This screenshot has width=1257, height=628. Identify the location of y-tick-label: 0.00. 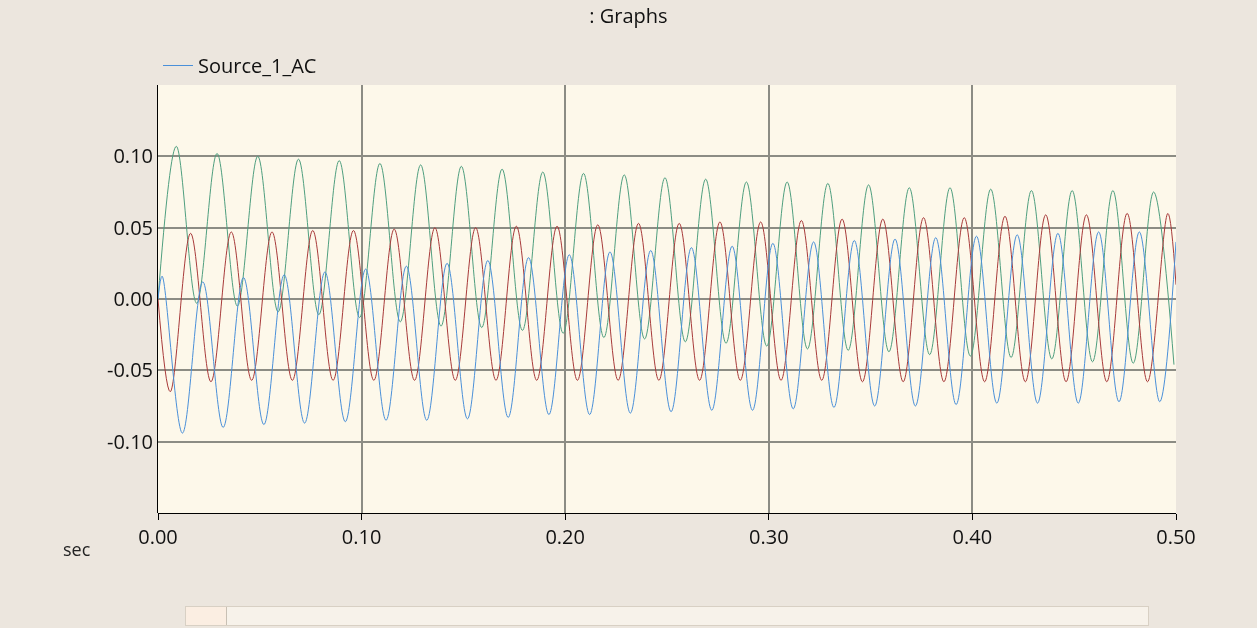
(133, 298).